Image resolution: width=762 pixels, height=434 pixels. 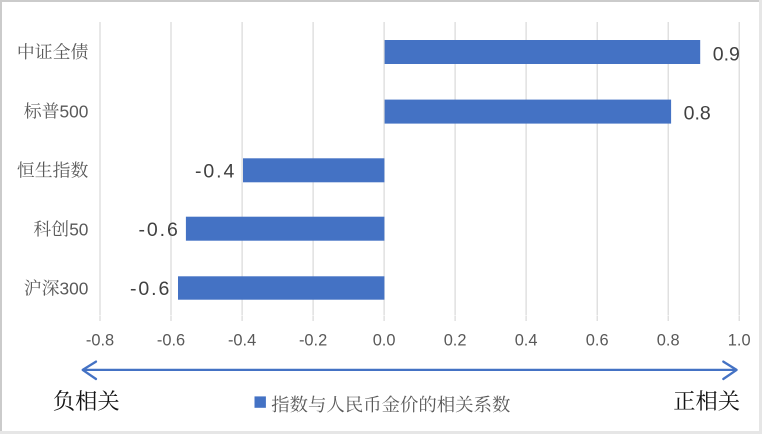 I want to click on svg-text: 0.9, so click(x=726, y=54).